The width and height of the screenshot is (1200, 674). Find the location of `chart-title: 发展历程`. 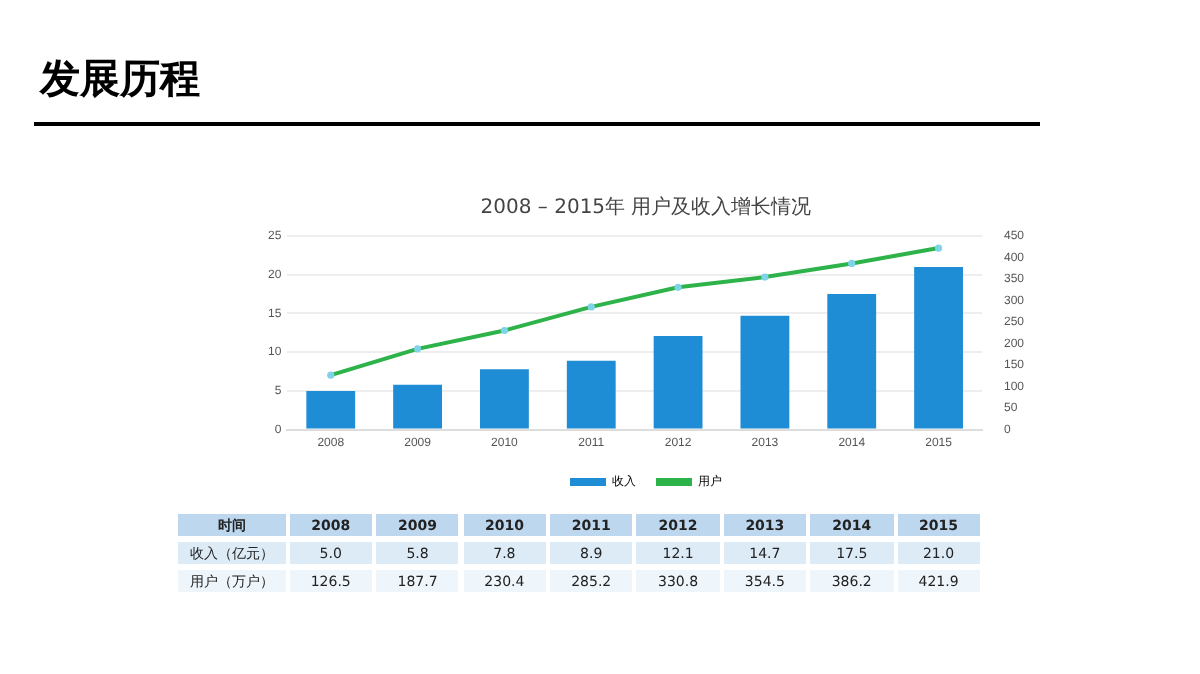

chart-title: 发展历程 is located at coordinates (120, 79).